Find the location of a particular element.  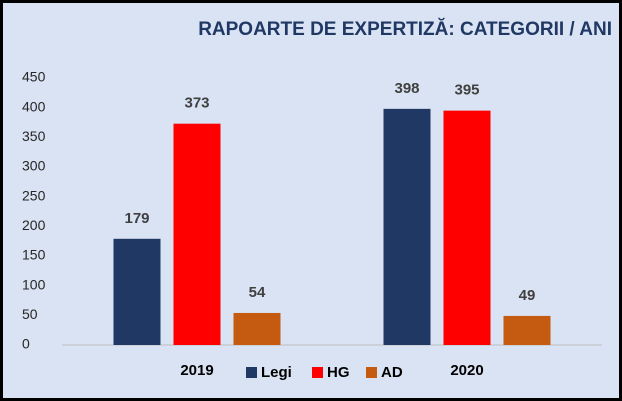

y-tick-label: 50 is located at coordinates (30, 314).